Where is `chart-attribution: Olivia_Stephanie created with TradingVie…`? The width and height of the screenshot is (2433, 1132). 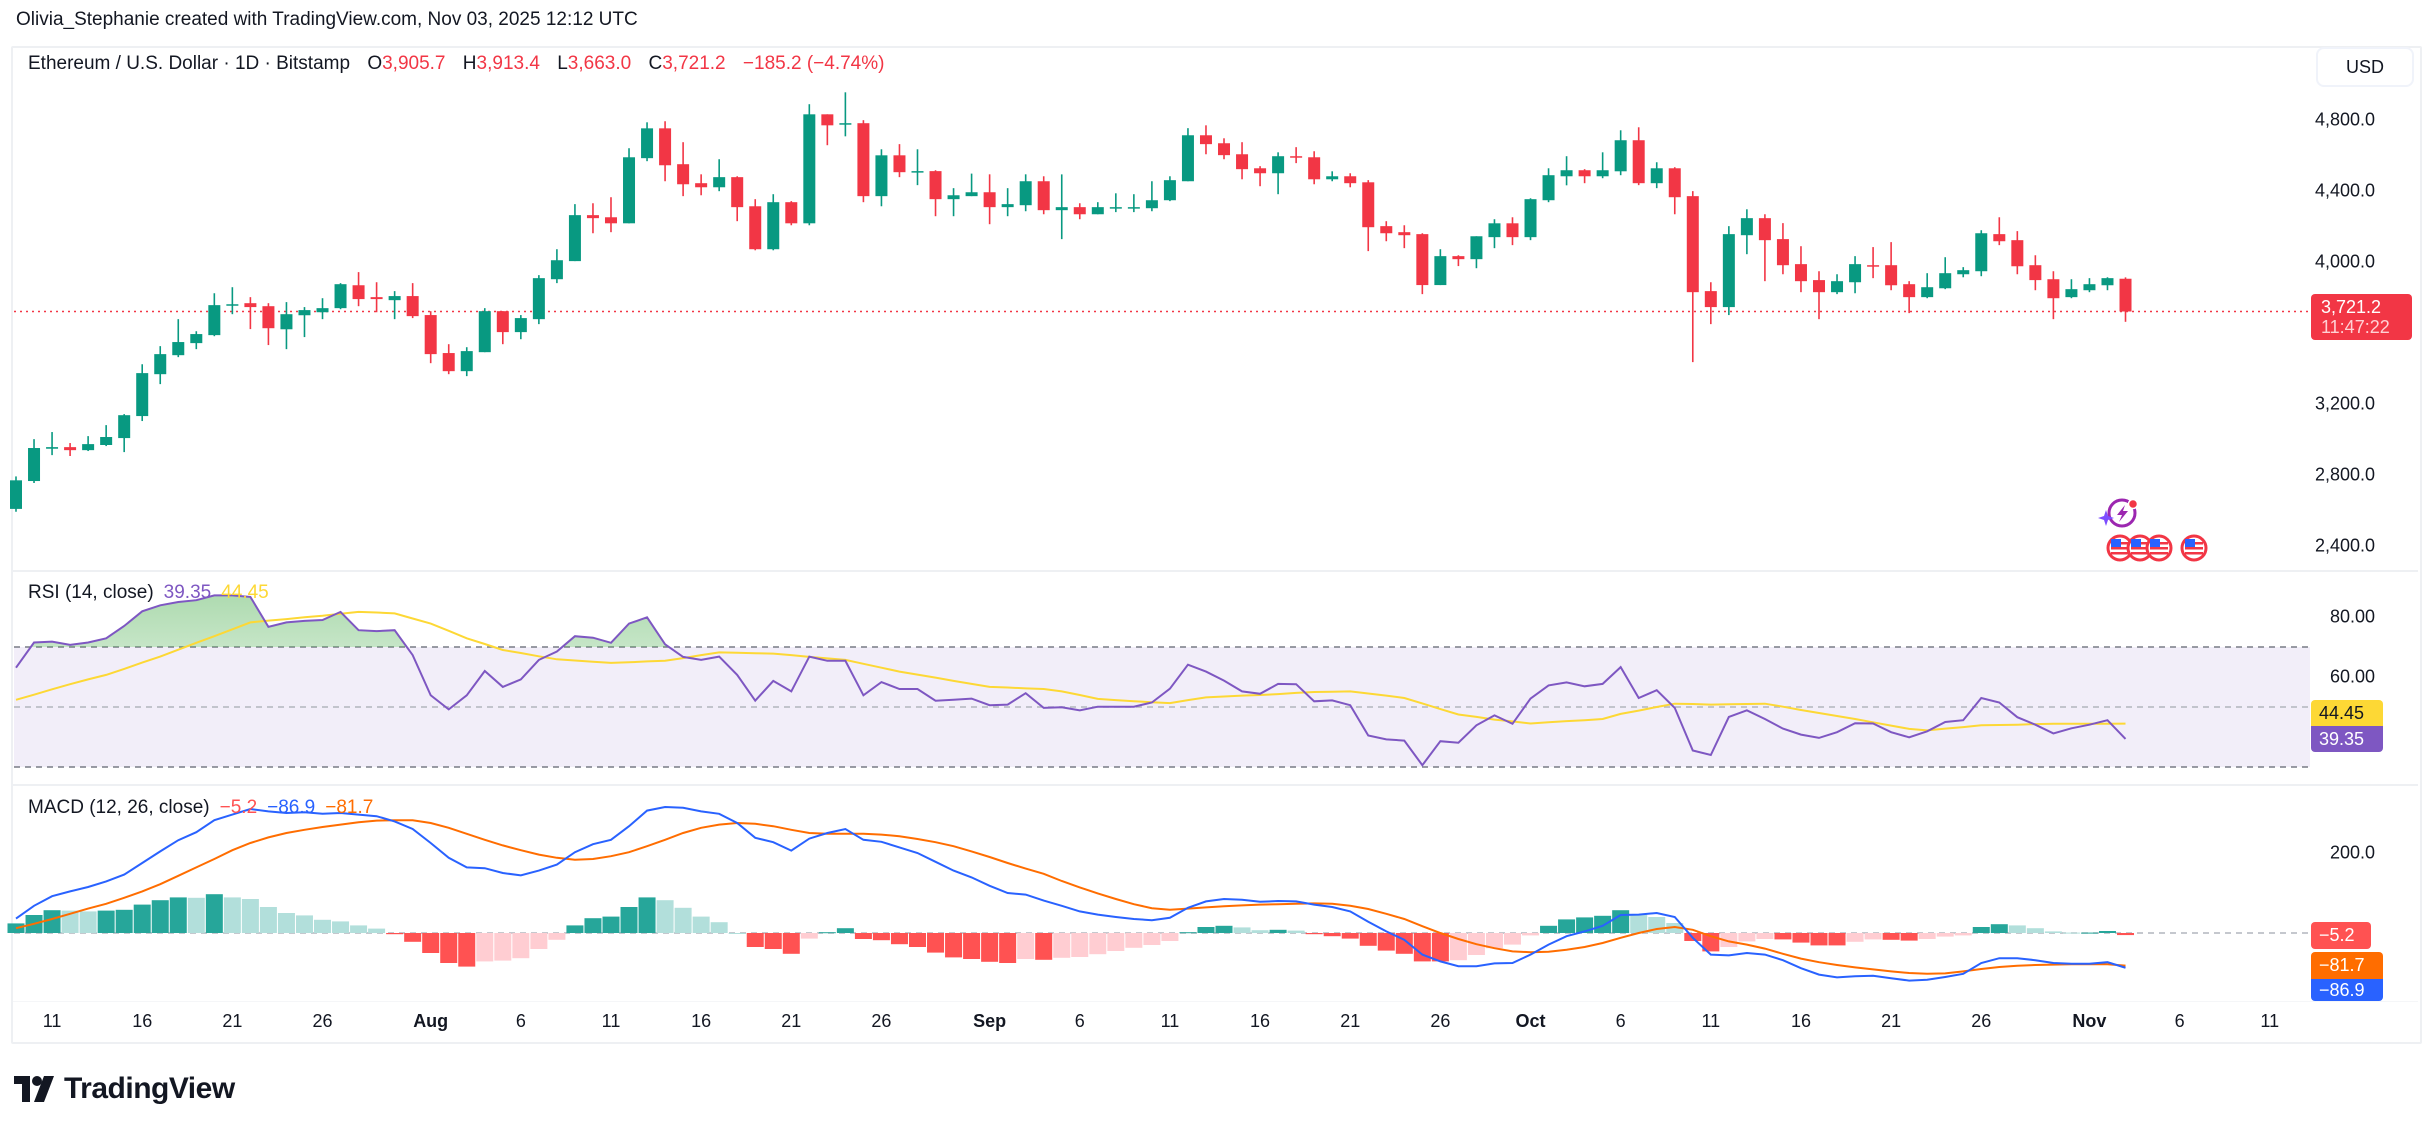
chart-attribution: Olivia_Stephanie created with TradingVie… is located at coordinates (327, 19).